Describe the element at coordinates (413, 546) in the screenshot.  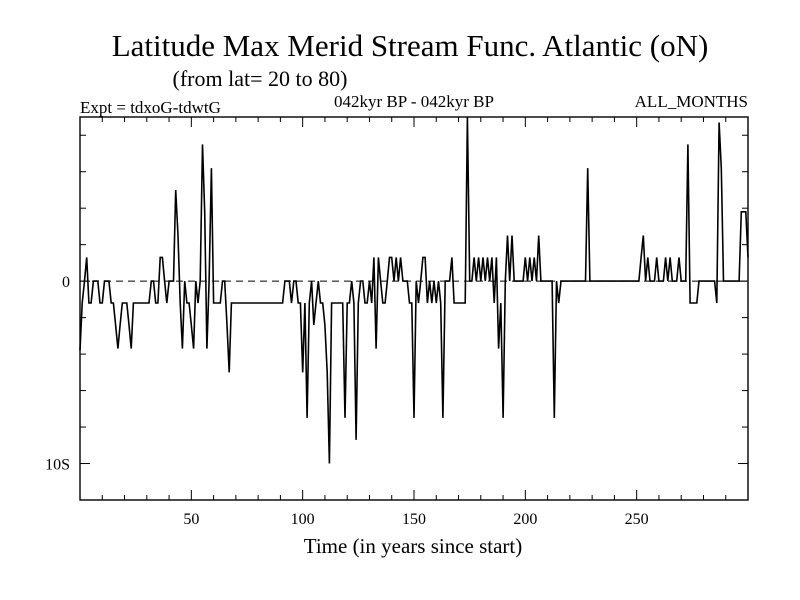
I see `x-axis-label: Time (in years since start)` at that location.